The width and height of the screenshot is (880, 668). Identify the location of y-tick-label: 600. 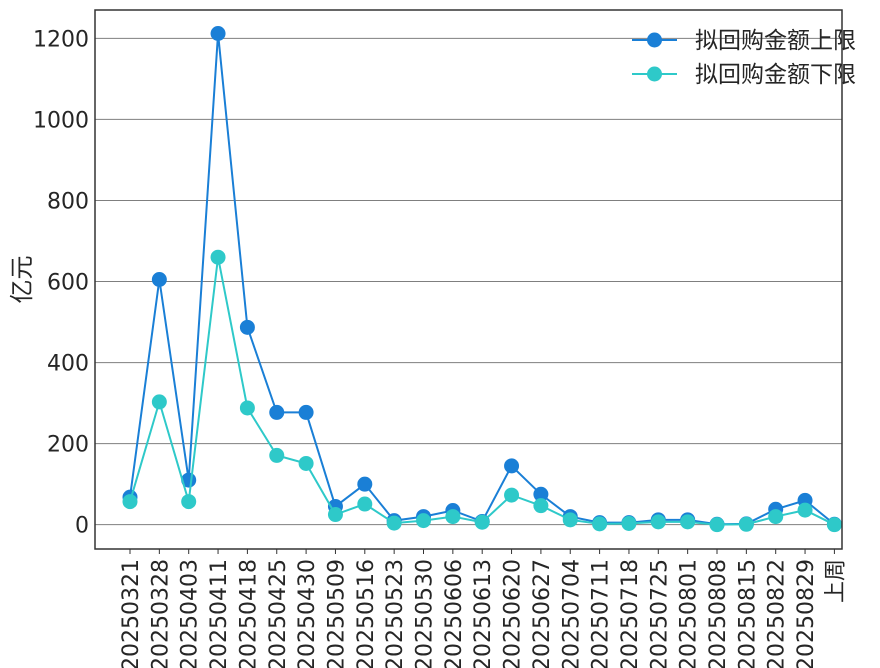
(68, 283).